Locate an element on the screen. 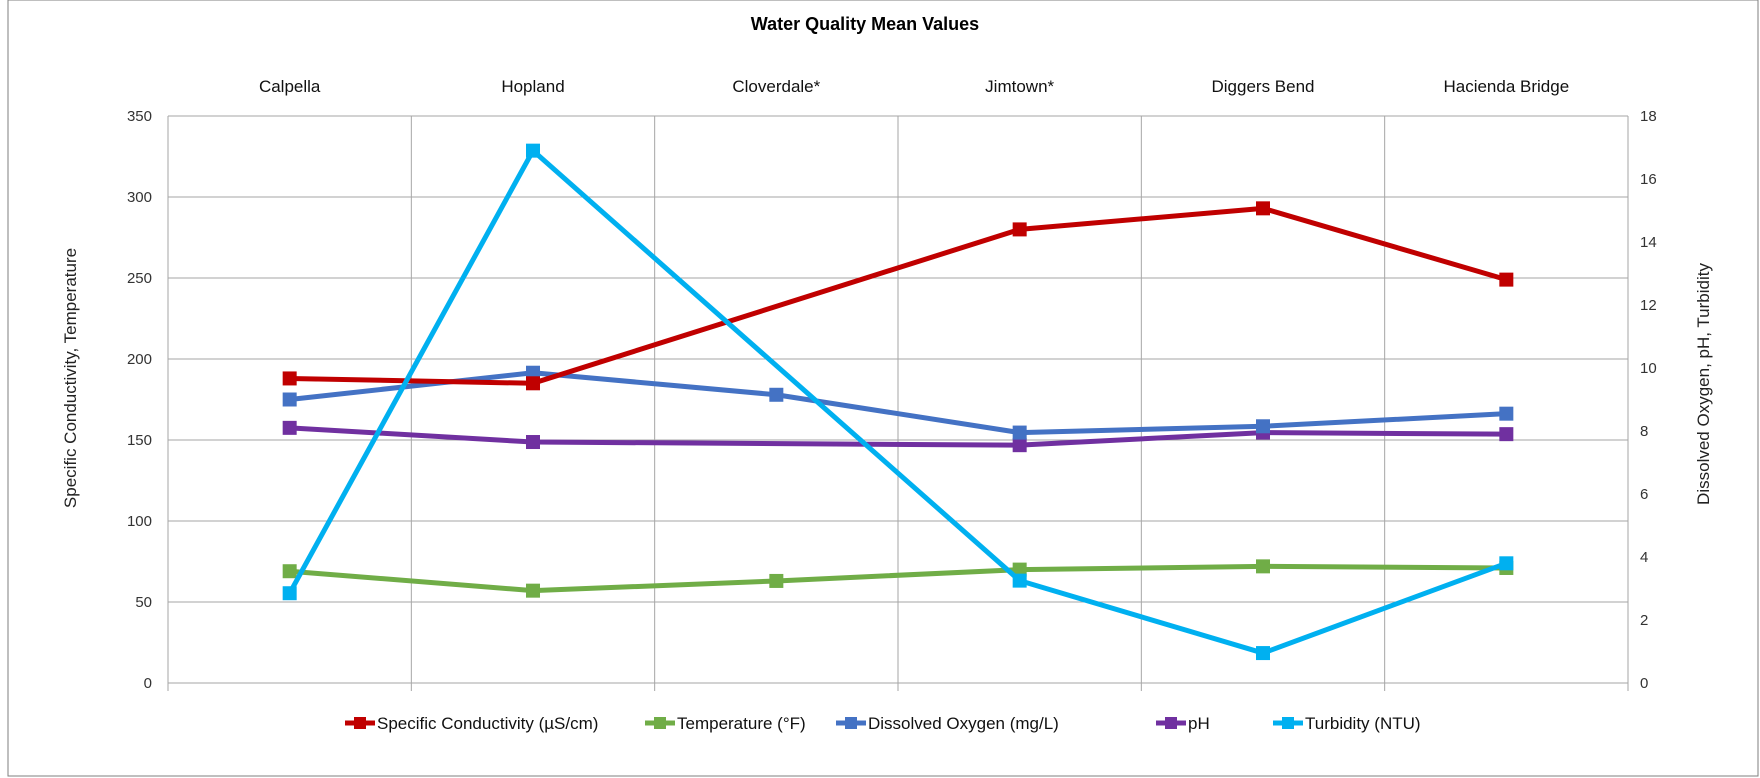 Image resolution: width=1760 pixels, height=778 pixels. left-tick-label: 0 is located at coordinates (148, 683).